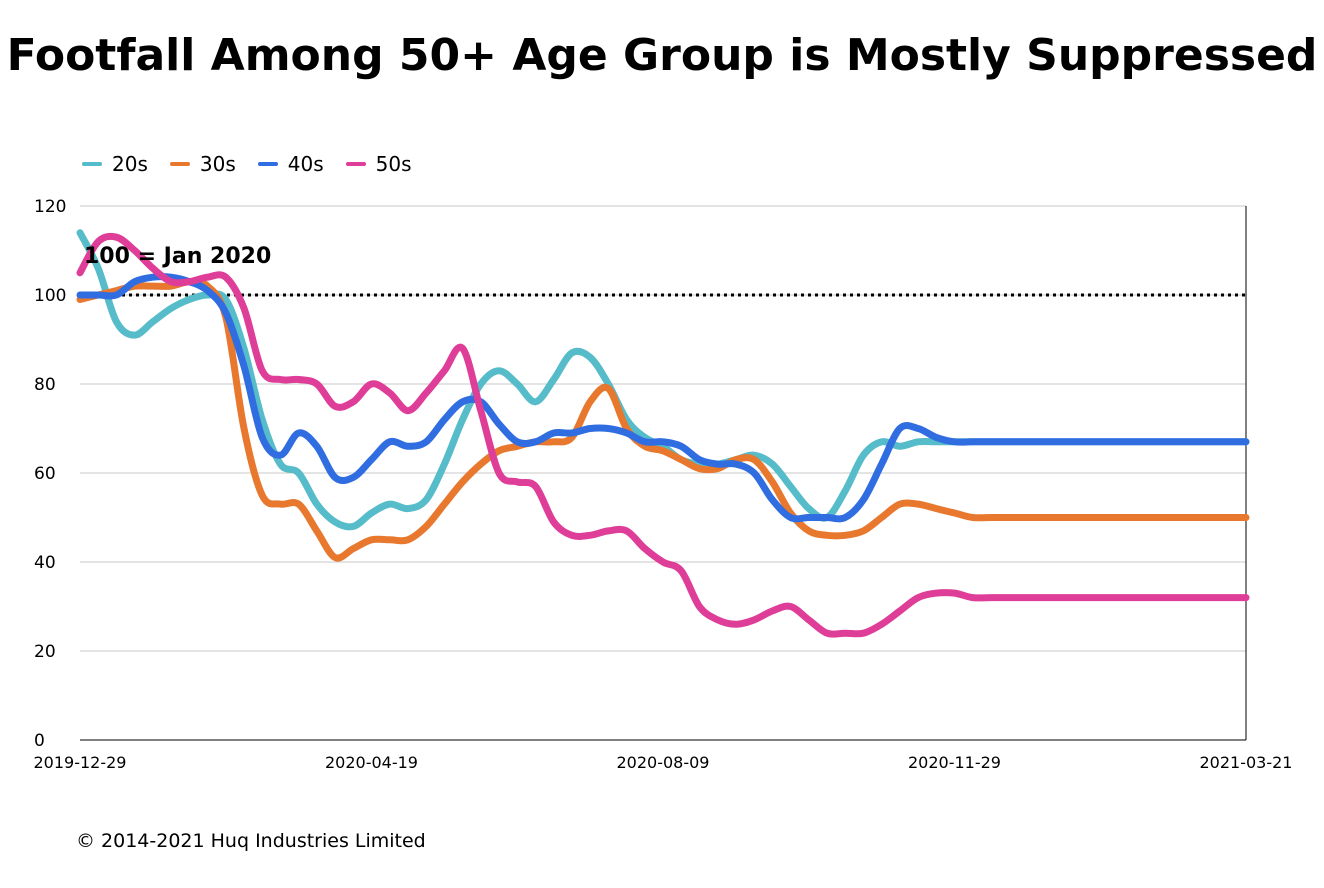  What do you see at coordinates (217, 164) in the screenshot?
I see `legend-label-30s: 30s` at bounding box center [217, 164].